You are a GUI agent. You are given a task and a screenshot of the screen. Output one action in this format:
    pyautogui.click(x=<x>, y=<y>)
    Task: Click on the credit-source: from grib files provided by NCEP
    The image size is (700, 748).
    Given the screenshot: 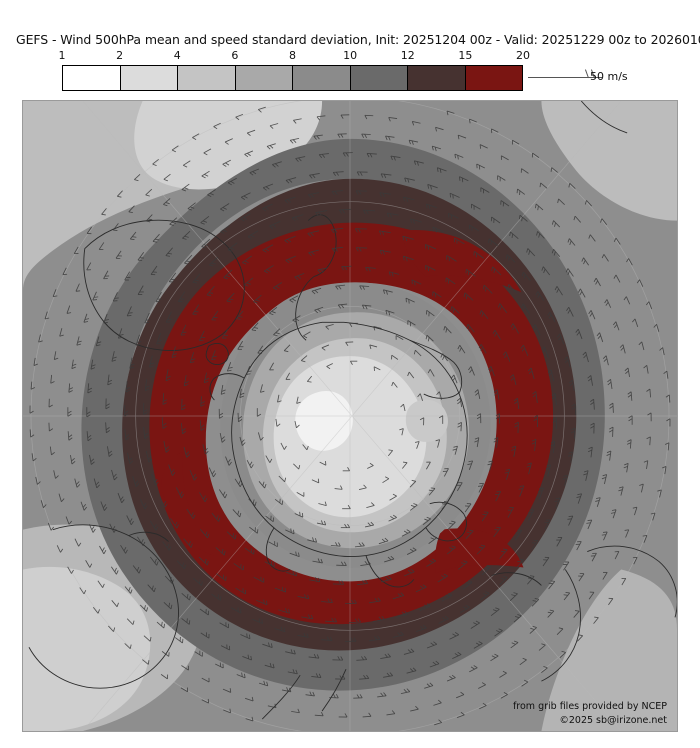 What is the action you would take?
    pyautogui.click(x=589, y=706)
    